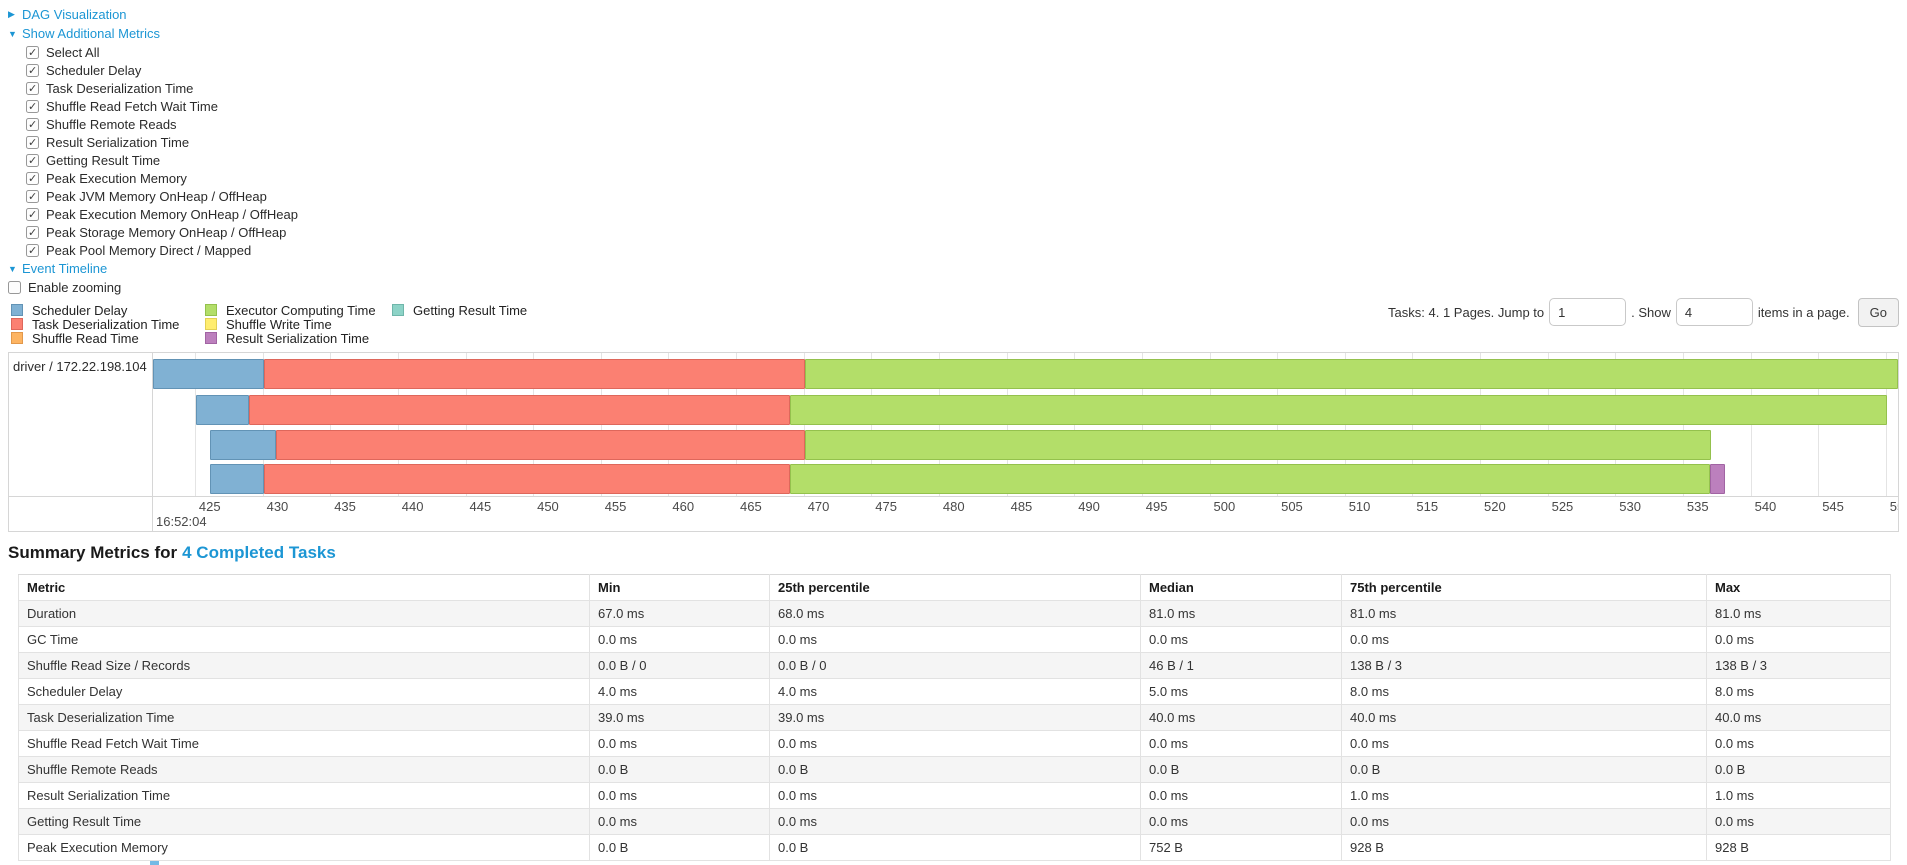 This screenshot has width=1907, height=865. What do you see at coordinates (1697, 506) in the screenshot?
I see `axis-tick-label: 535` at bounding box center [1697, 506].